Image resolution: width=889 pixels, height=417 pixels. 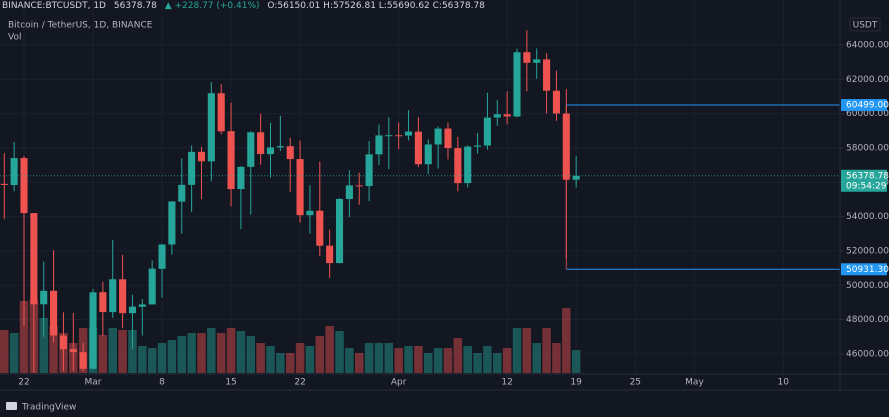 What do you see at coordinates (41, 407) in the screenshot?
I see `logo: TradingView` at bounding box center [41, 407].